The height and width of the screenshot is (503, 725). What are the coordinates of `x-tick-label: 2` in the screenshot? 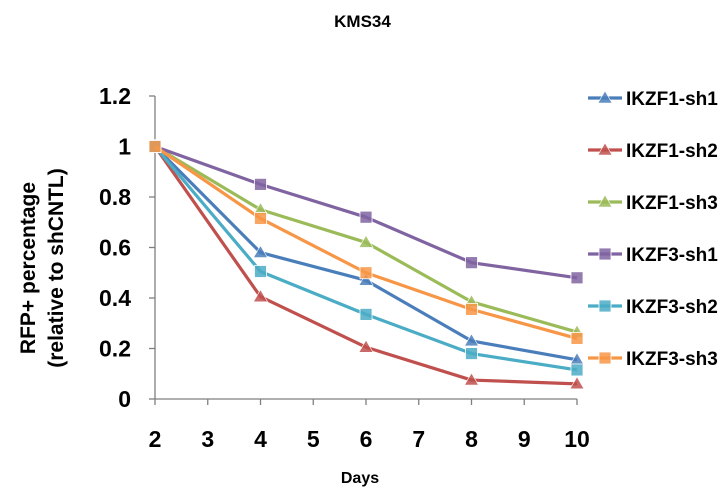 It's located at (155, 439).